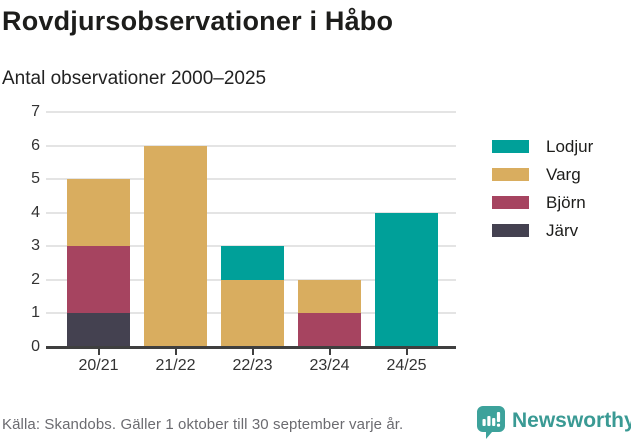  Describe the element at coordinates (35, 313) in the screenshot. I see `y-axis-tick-label: 1` at that location.